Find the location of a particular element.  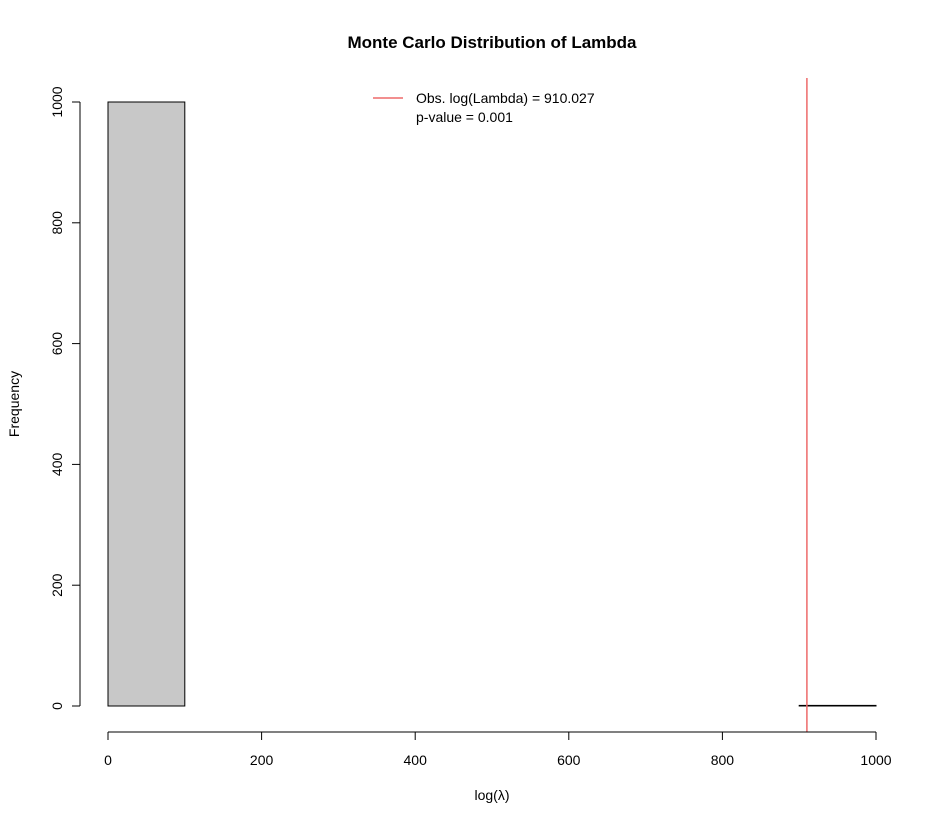

y-tick-label: 200 is located at coordinates (57, 585).